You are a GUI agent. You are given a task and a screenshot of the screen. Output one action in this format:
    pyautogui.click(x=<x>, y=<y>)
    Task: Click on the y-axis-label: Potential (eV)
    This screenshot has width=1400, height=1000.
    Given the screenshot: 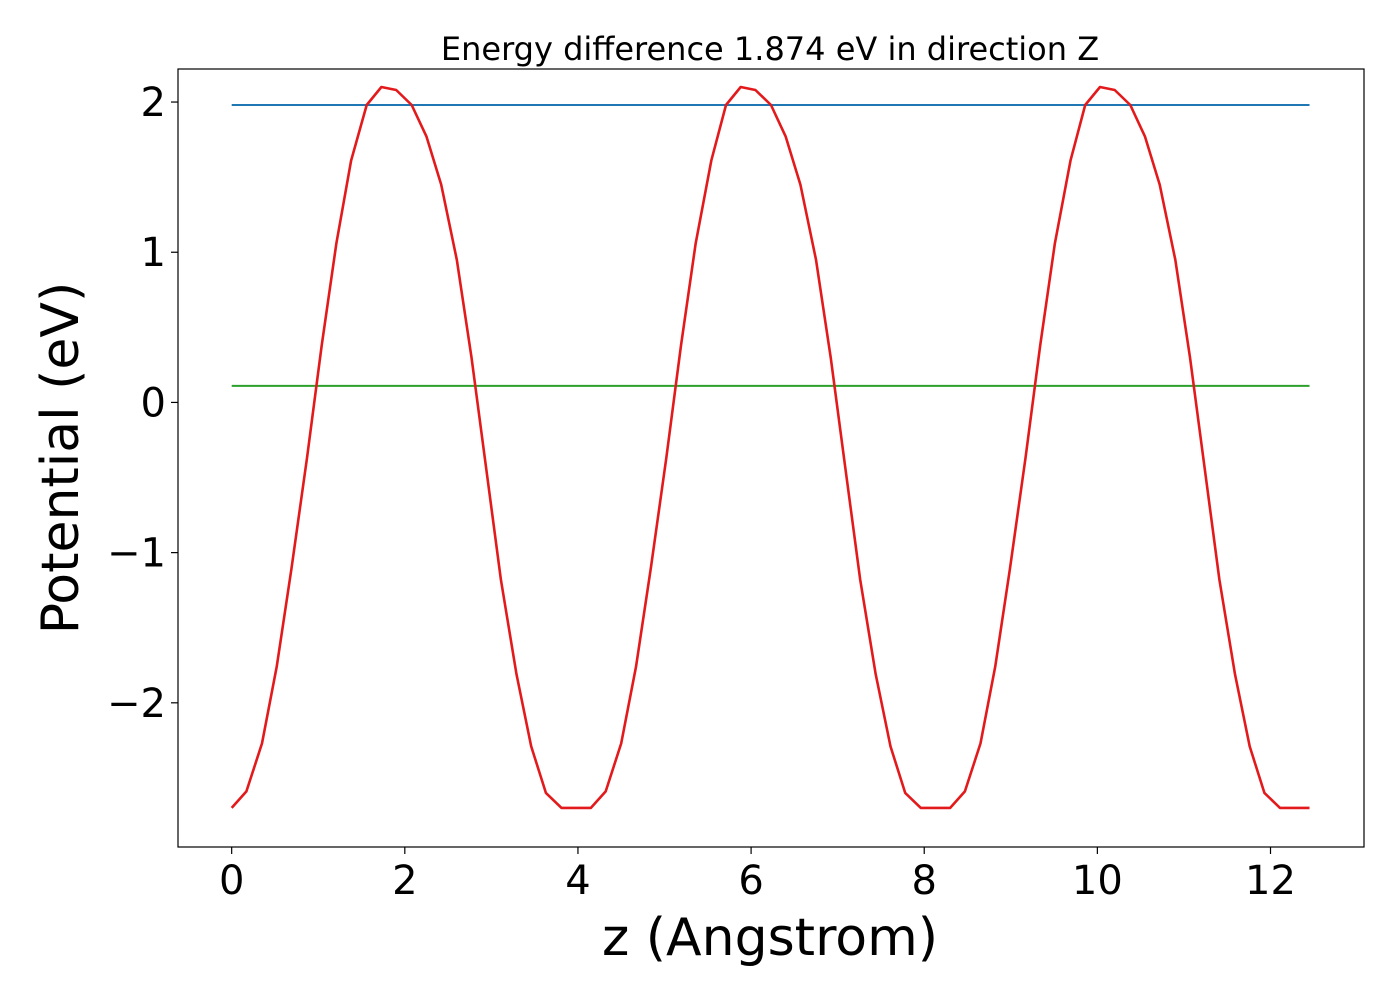 What is the action you would take?
    pyautogui.click(x=61, y=458)
    